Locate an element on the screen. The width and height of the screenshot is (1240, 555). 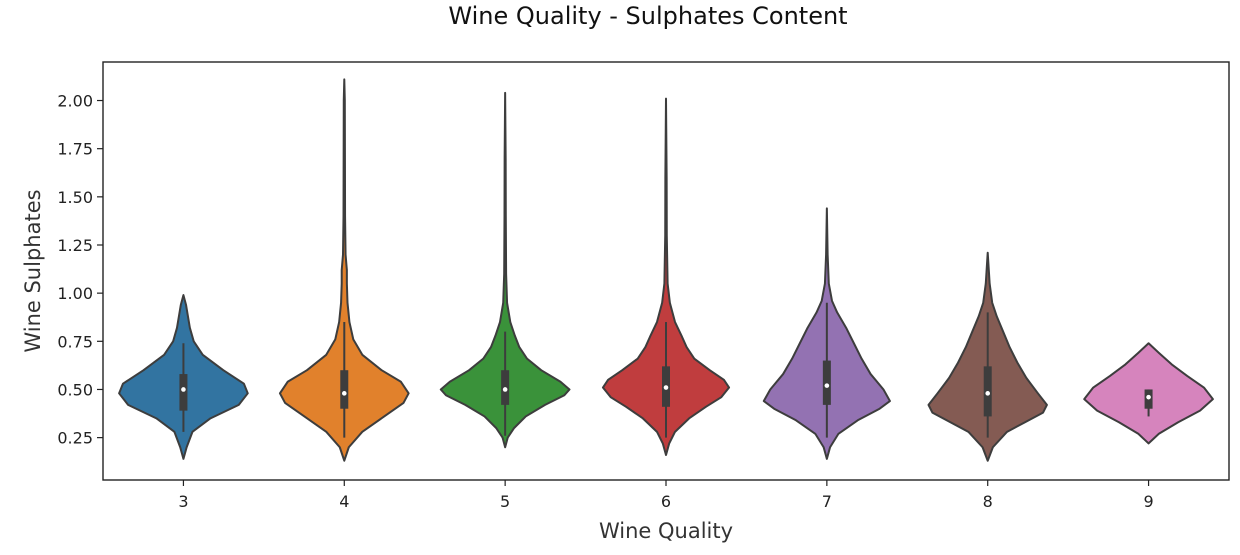
y-axis: 0.25 0.50 0.75 1.00 1.25 1.50 1.75 2.00 is located at coordinates (80, 270).